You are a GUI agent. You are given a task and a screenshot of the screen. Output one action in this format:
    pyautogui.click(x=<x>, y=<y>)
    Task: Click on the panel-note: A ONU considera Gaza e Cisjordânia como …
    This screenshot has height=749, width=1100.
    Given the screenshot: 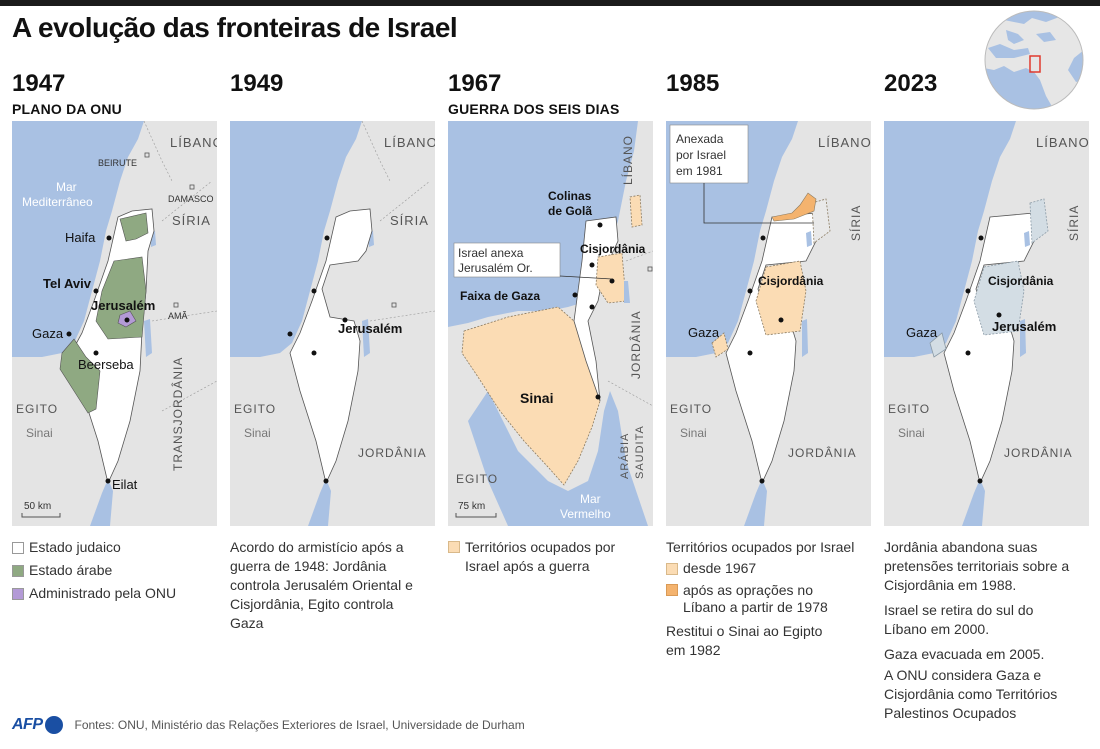 What is the action you would take?
    pyautogui.click(x=971, y=694)
    